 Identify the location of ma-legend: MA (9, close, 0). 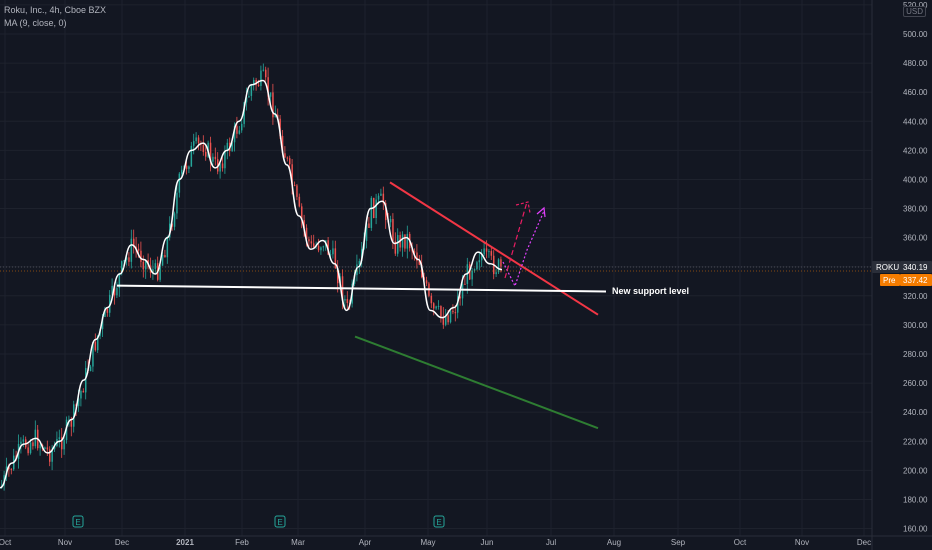
(35, 23).